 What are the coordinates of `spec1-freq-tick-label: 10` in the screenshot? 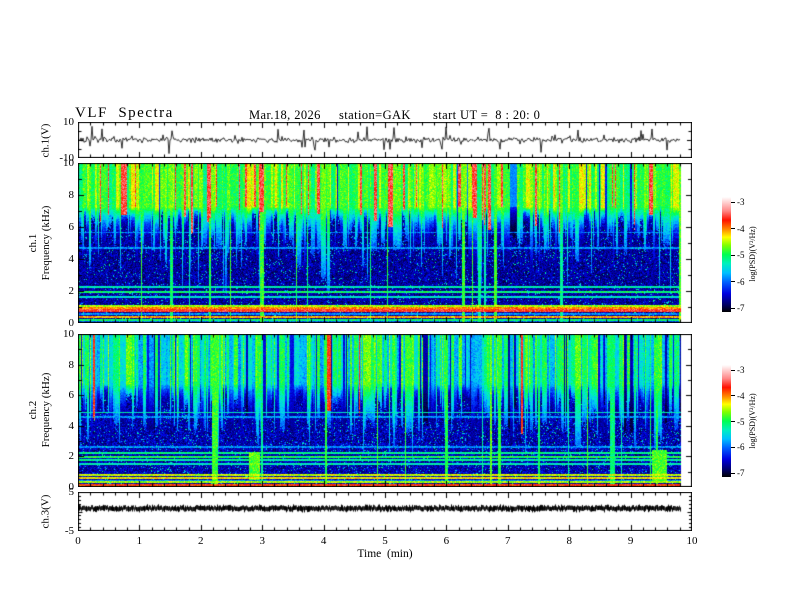 It's located at (68, 163).